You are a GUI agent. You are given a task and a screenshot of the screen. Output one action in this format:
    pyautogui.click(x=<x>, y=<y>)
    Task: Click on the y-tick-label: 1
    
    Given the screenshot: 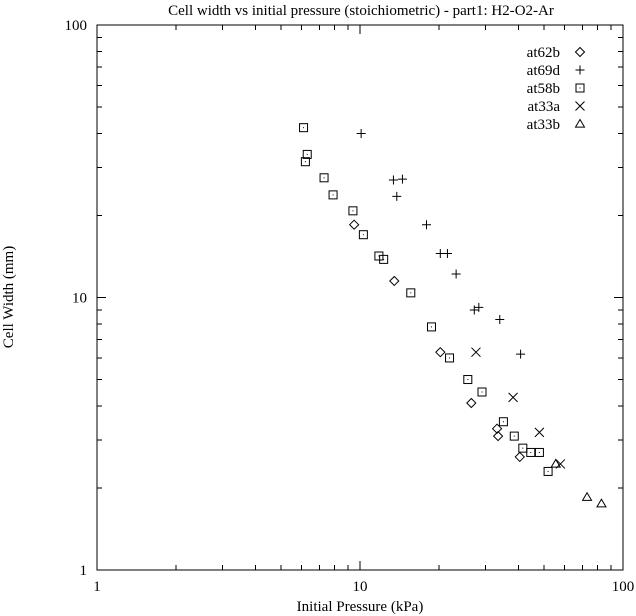 What is the action you would take?
    pyautogui.click(x=84, y=571)
    